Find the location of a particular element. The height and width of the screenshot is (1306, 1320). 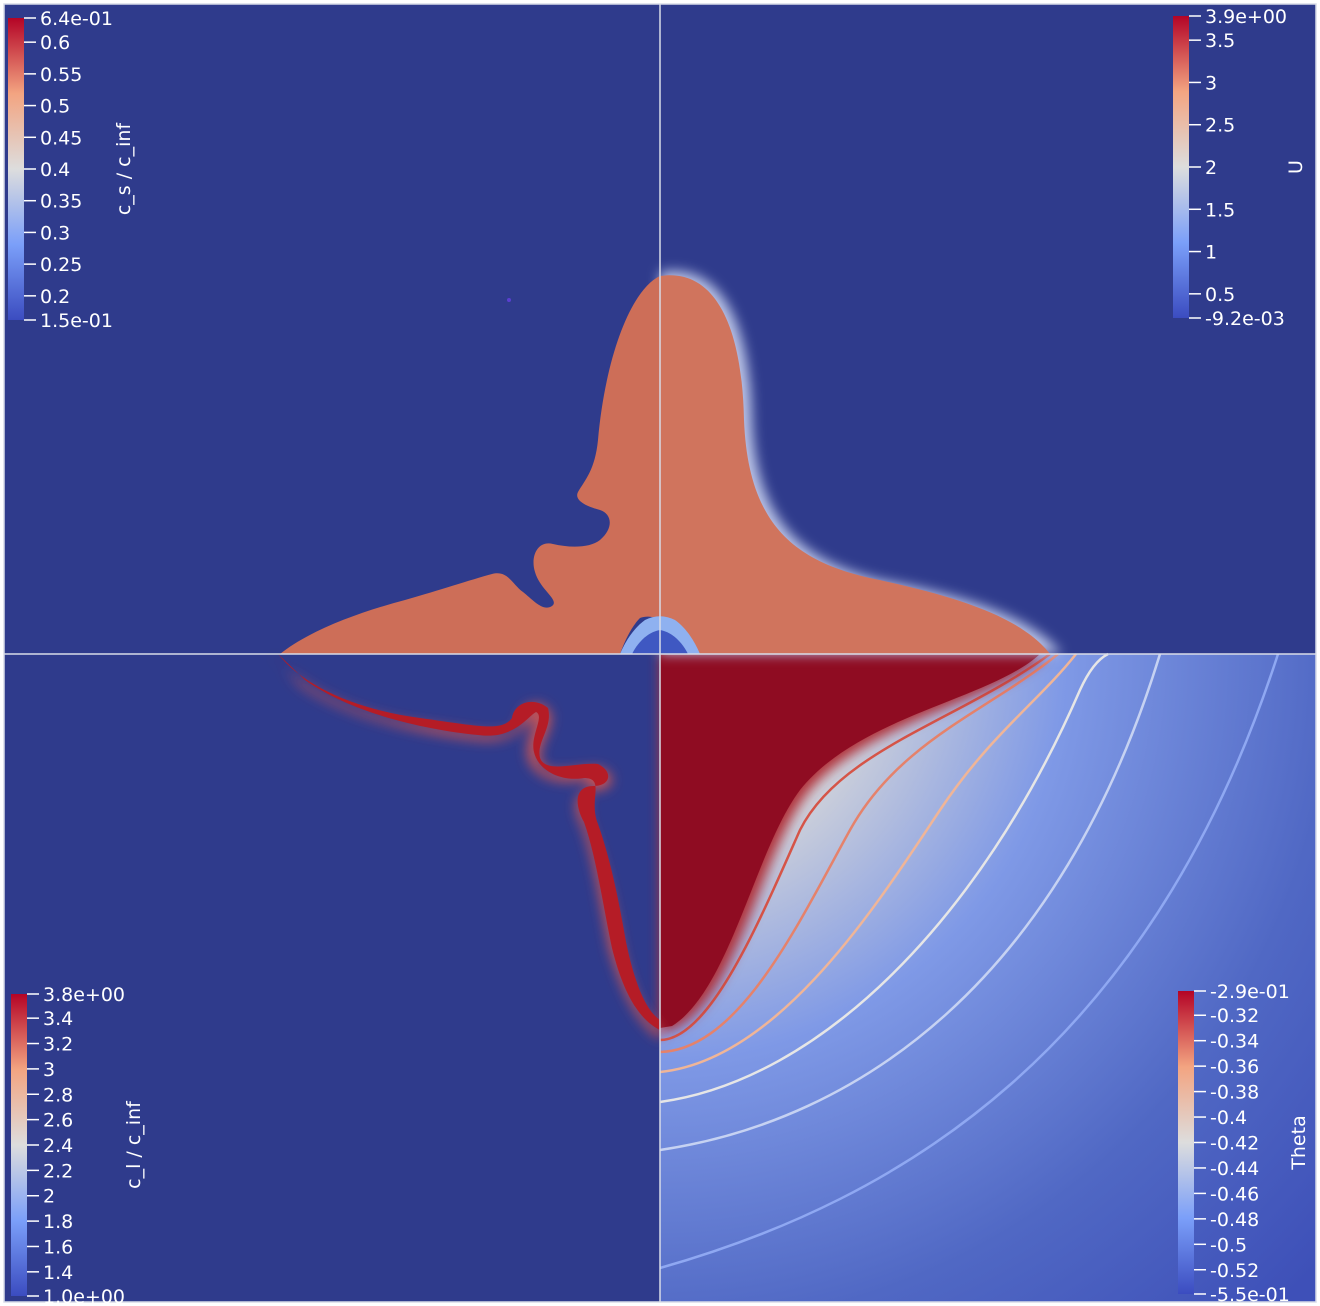

bottom-left-colorbar-tick-label: 1.0e+00 is located at coordinates (84, 1296).